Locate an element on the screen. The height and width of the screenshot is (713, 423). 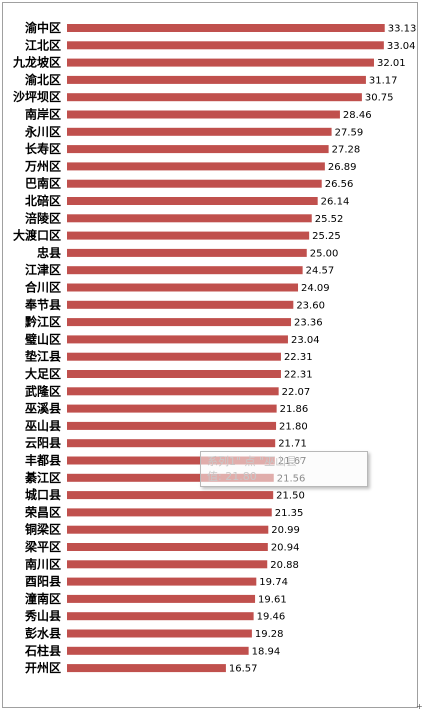
category-label: 渝北区 is located at coordinates (43, 79).